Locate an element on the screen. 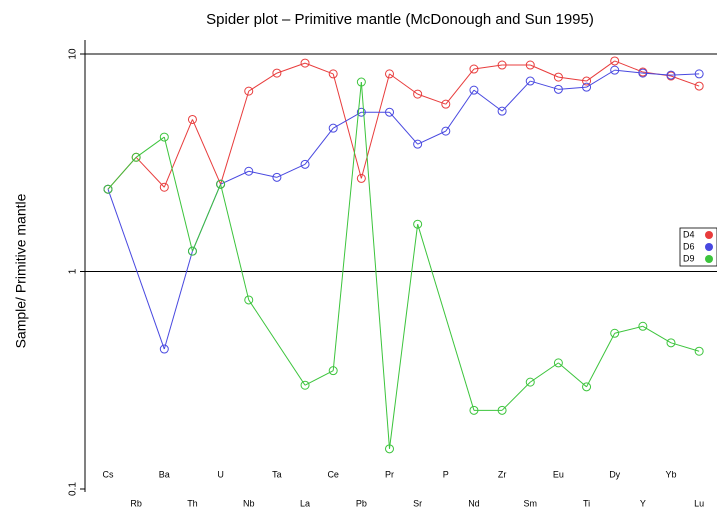 This screenshot has width=717, height=514. x-tick-label: Zr is located at coordinates (502, 474).